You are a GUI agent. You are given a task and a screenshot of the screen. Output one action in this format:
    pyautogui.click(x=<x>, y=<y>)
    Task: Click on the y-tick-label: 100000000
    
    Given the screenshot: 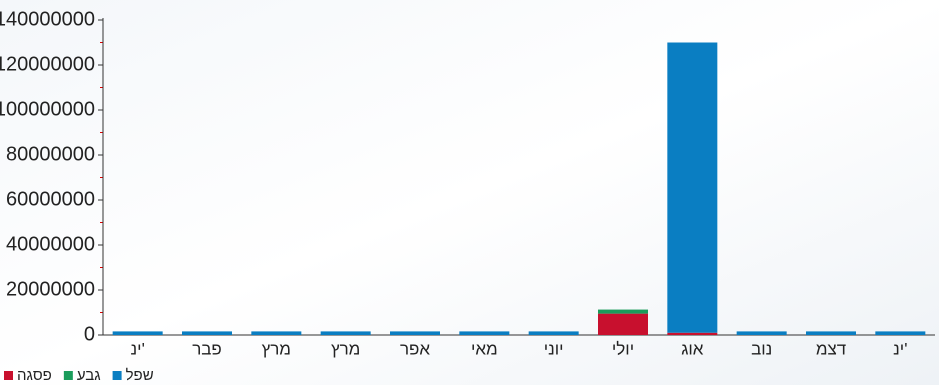 What is the action you would take?
    pyautogui.click(x=47, y=109)
    